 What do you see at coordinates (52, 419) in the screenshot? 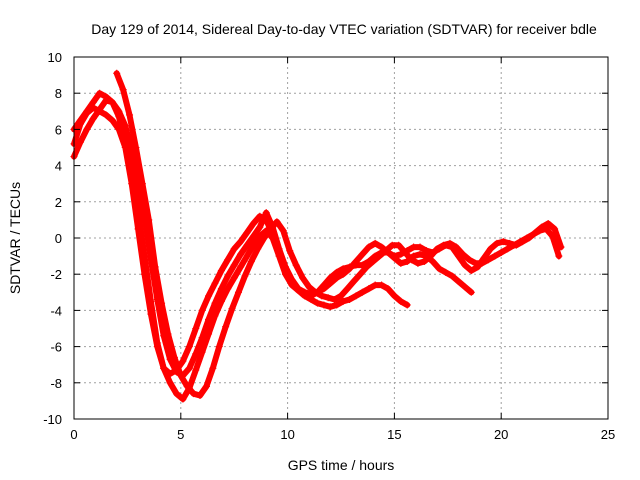
I see `y-tick-label: -10` at bounding box center [52, 419].